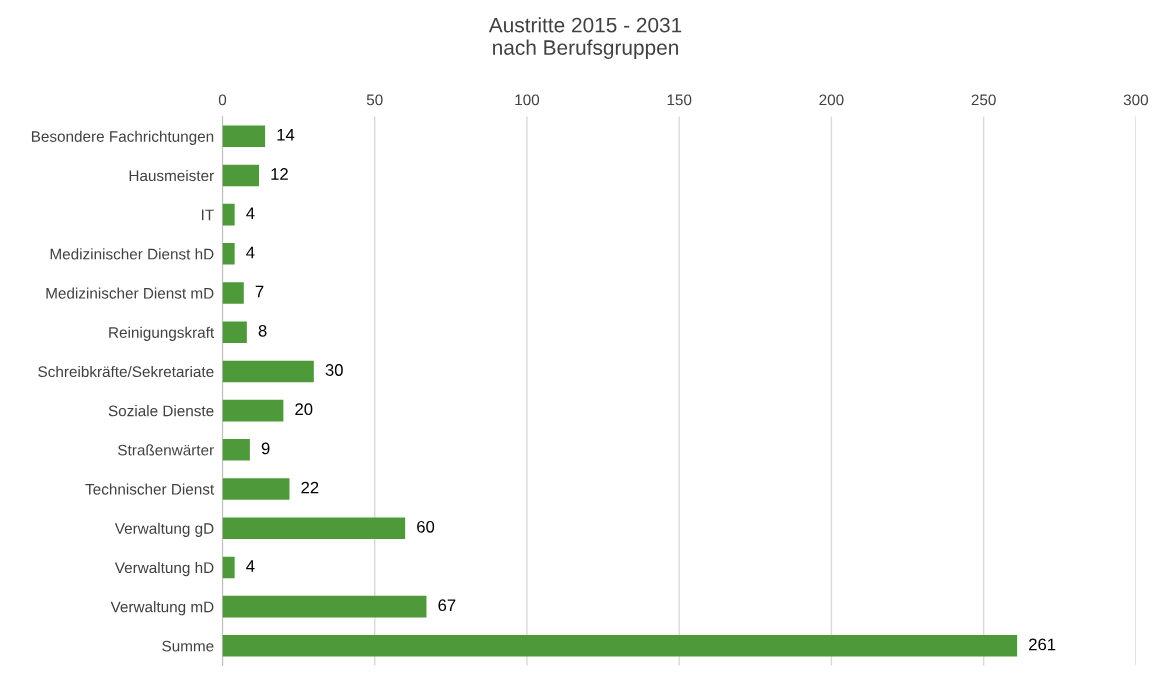 This screenshot has height=686, width=1171. I want to click on y-tick-label: Technischer Dienst, so click(150, 489).